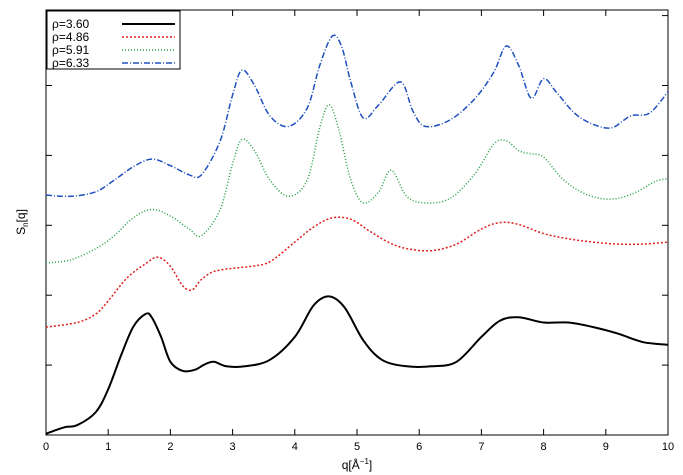  What do you see at coordinates (351, 464) in the screenshot?
I see `x-axis-label-main: q[Å` at bounding box center [351, 464].